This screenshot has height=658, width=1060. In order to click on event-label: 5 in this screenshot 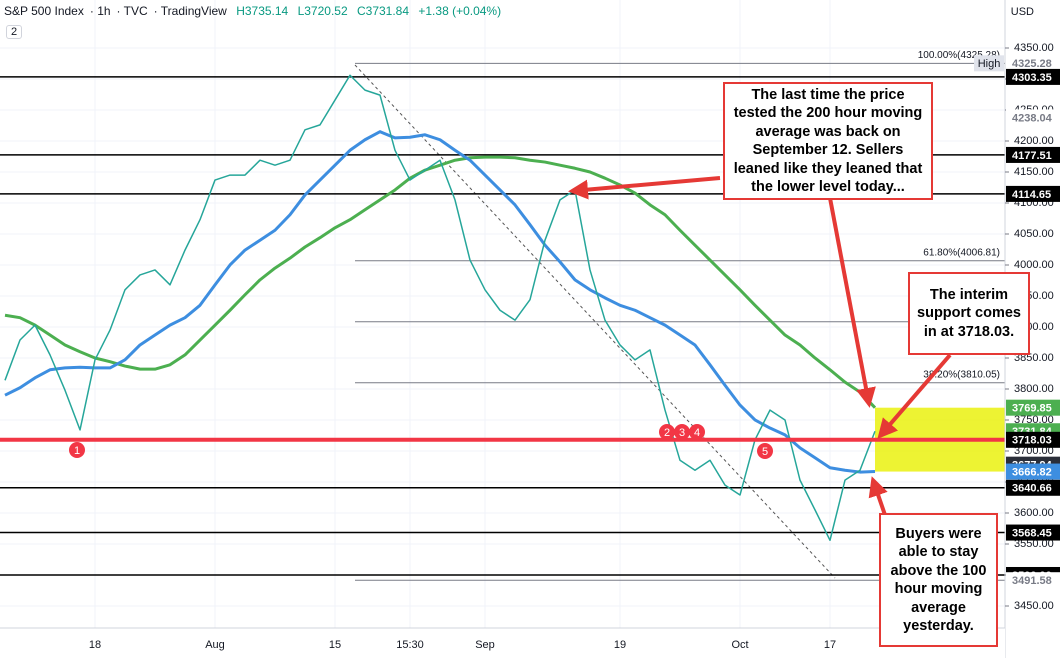, I will do `click(765, 452)`.